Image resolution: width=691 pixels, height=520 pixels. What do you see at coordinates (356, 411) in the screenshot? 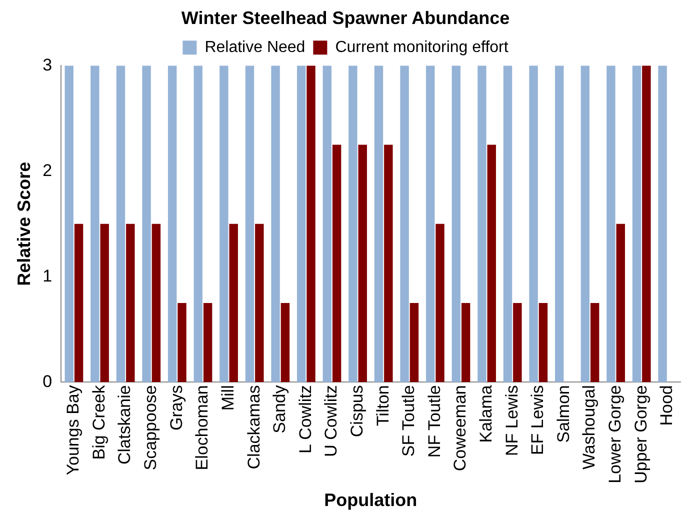
I see `x-tick-label: Cispus` at bounding box center [356, 411].